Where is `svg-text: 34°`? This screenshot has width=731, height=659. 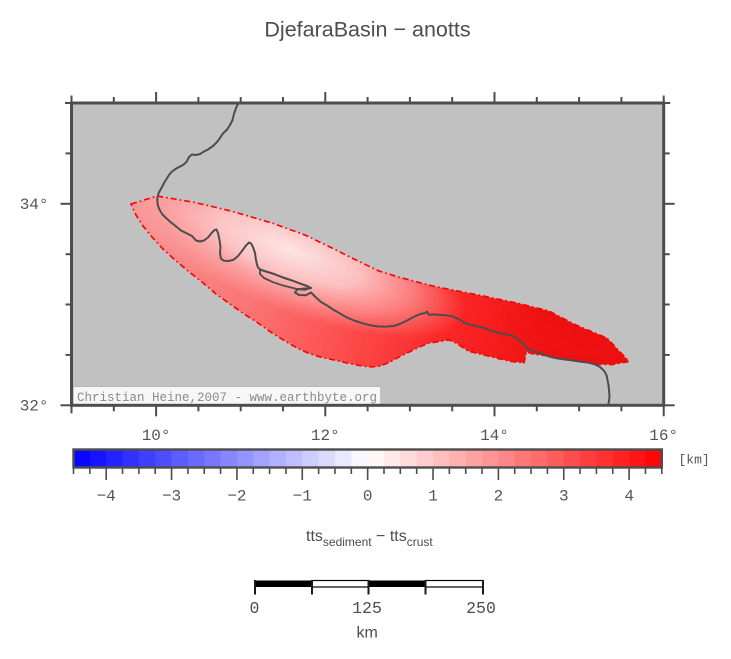 svg-text: 34° is located at coordinates (34, 205).